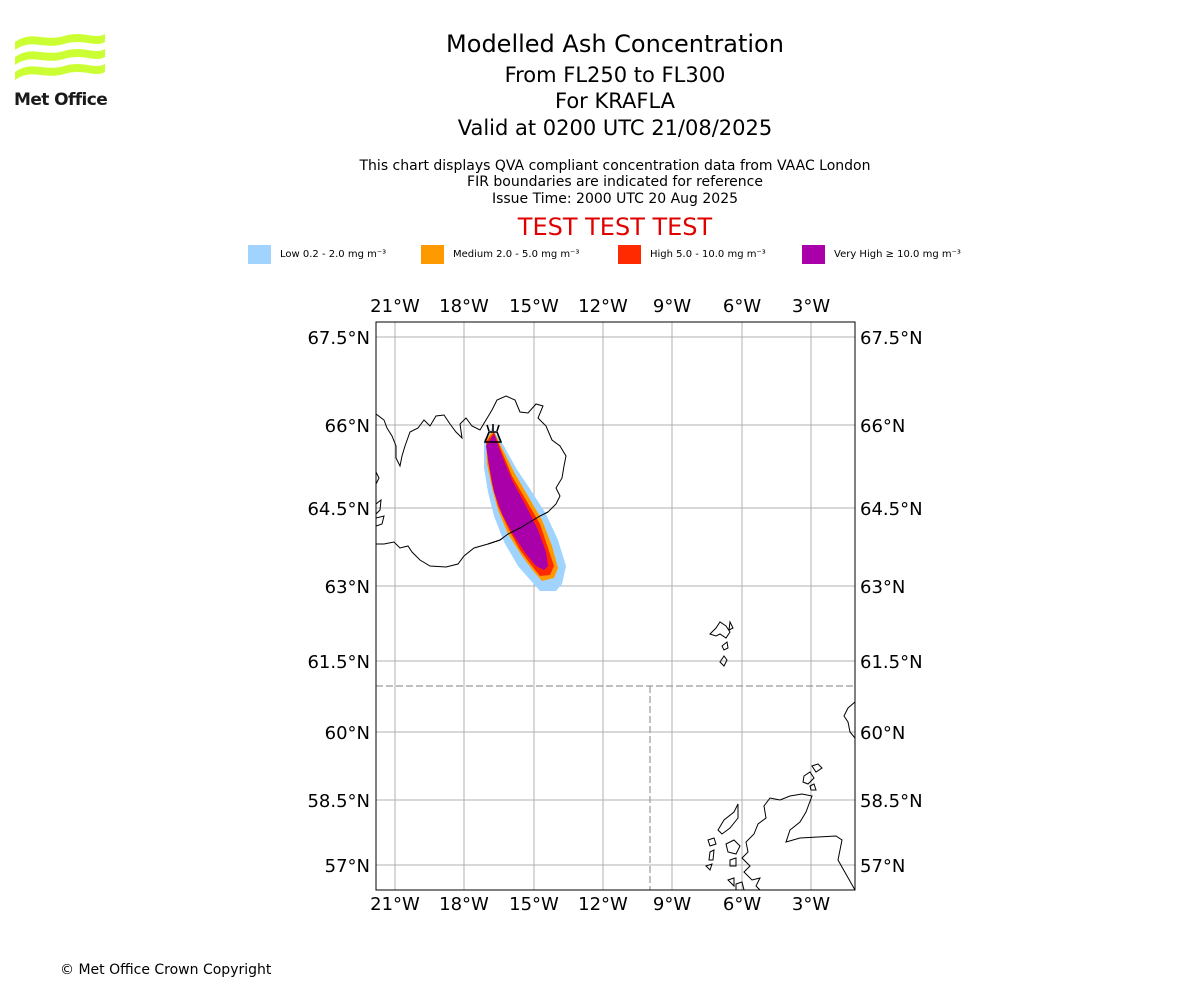  I want to click on lat-tick-left: 64.5°N, so click(338, 509).